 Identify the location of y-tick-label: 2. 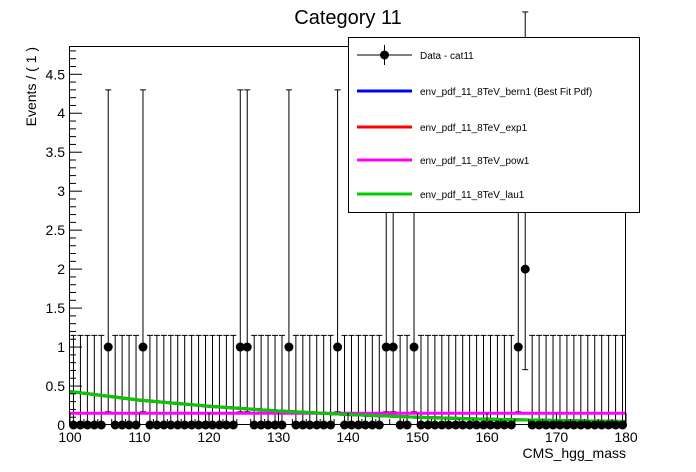
(61, 269).